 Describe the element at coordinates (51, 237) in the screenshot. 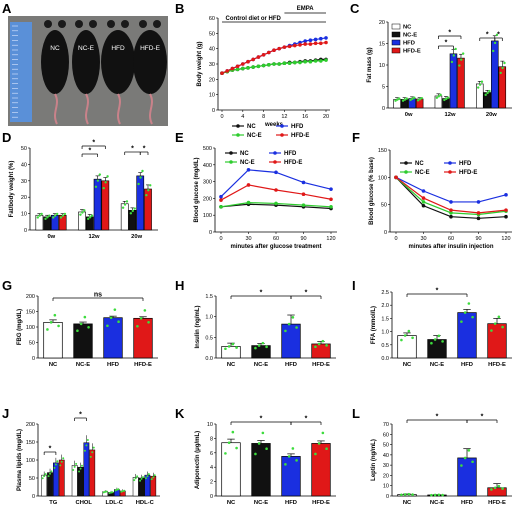

I see `x-tick-label: 0w` at that location.